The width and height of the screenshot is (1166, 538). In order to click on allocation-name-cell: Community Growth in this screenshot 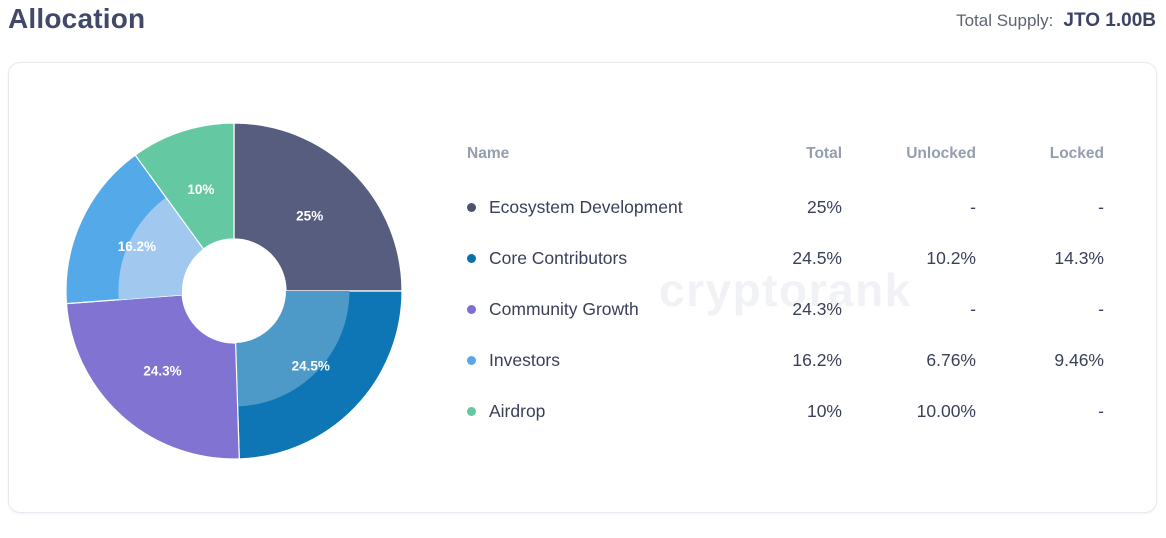, I will do `click(594, 309)`.